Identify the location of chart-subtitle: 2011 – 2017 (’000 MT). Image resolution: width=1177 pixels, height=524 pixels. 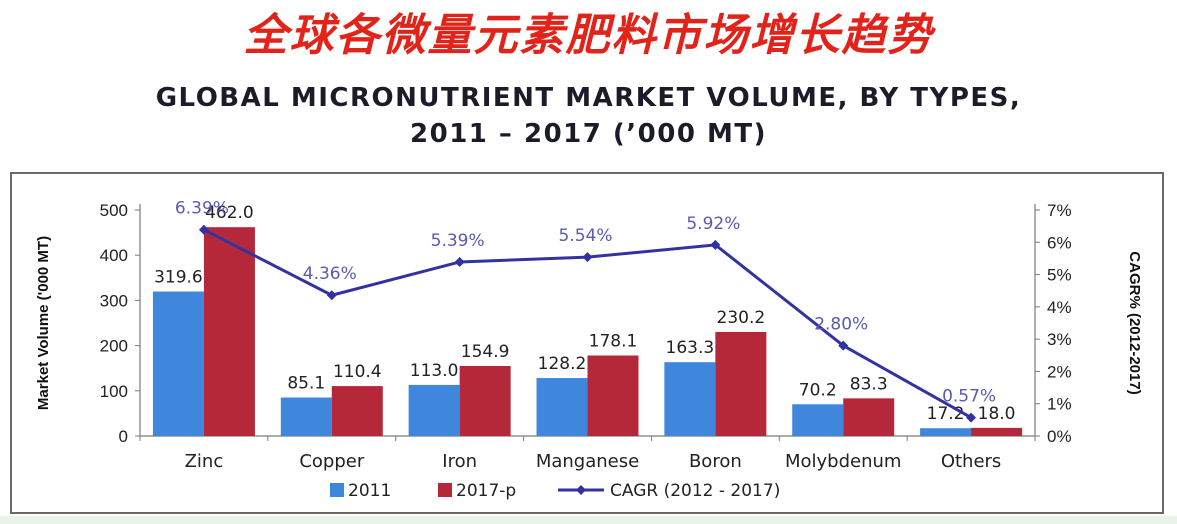
(588, 134).